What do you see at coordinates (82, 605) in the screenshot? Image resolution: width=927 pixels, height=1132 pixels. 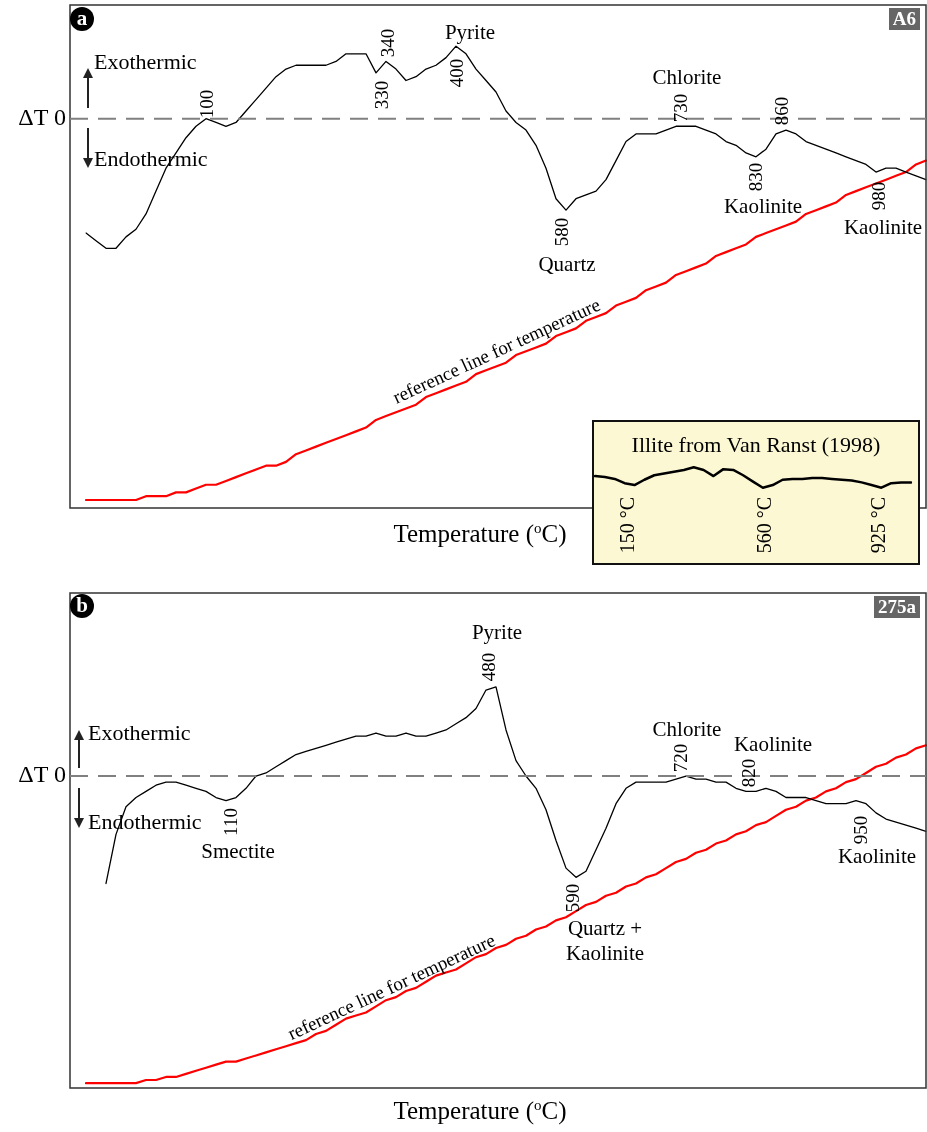 I see `chart-title: b` at bounding box center [82, 605].